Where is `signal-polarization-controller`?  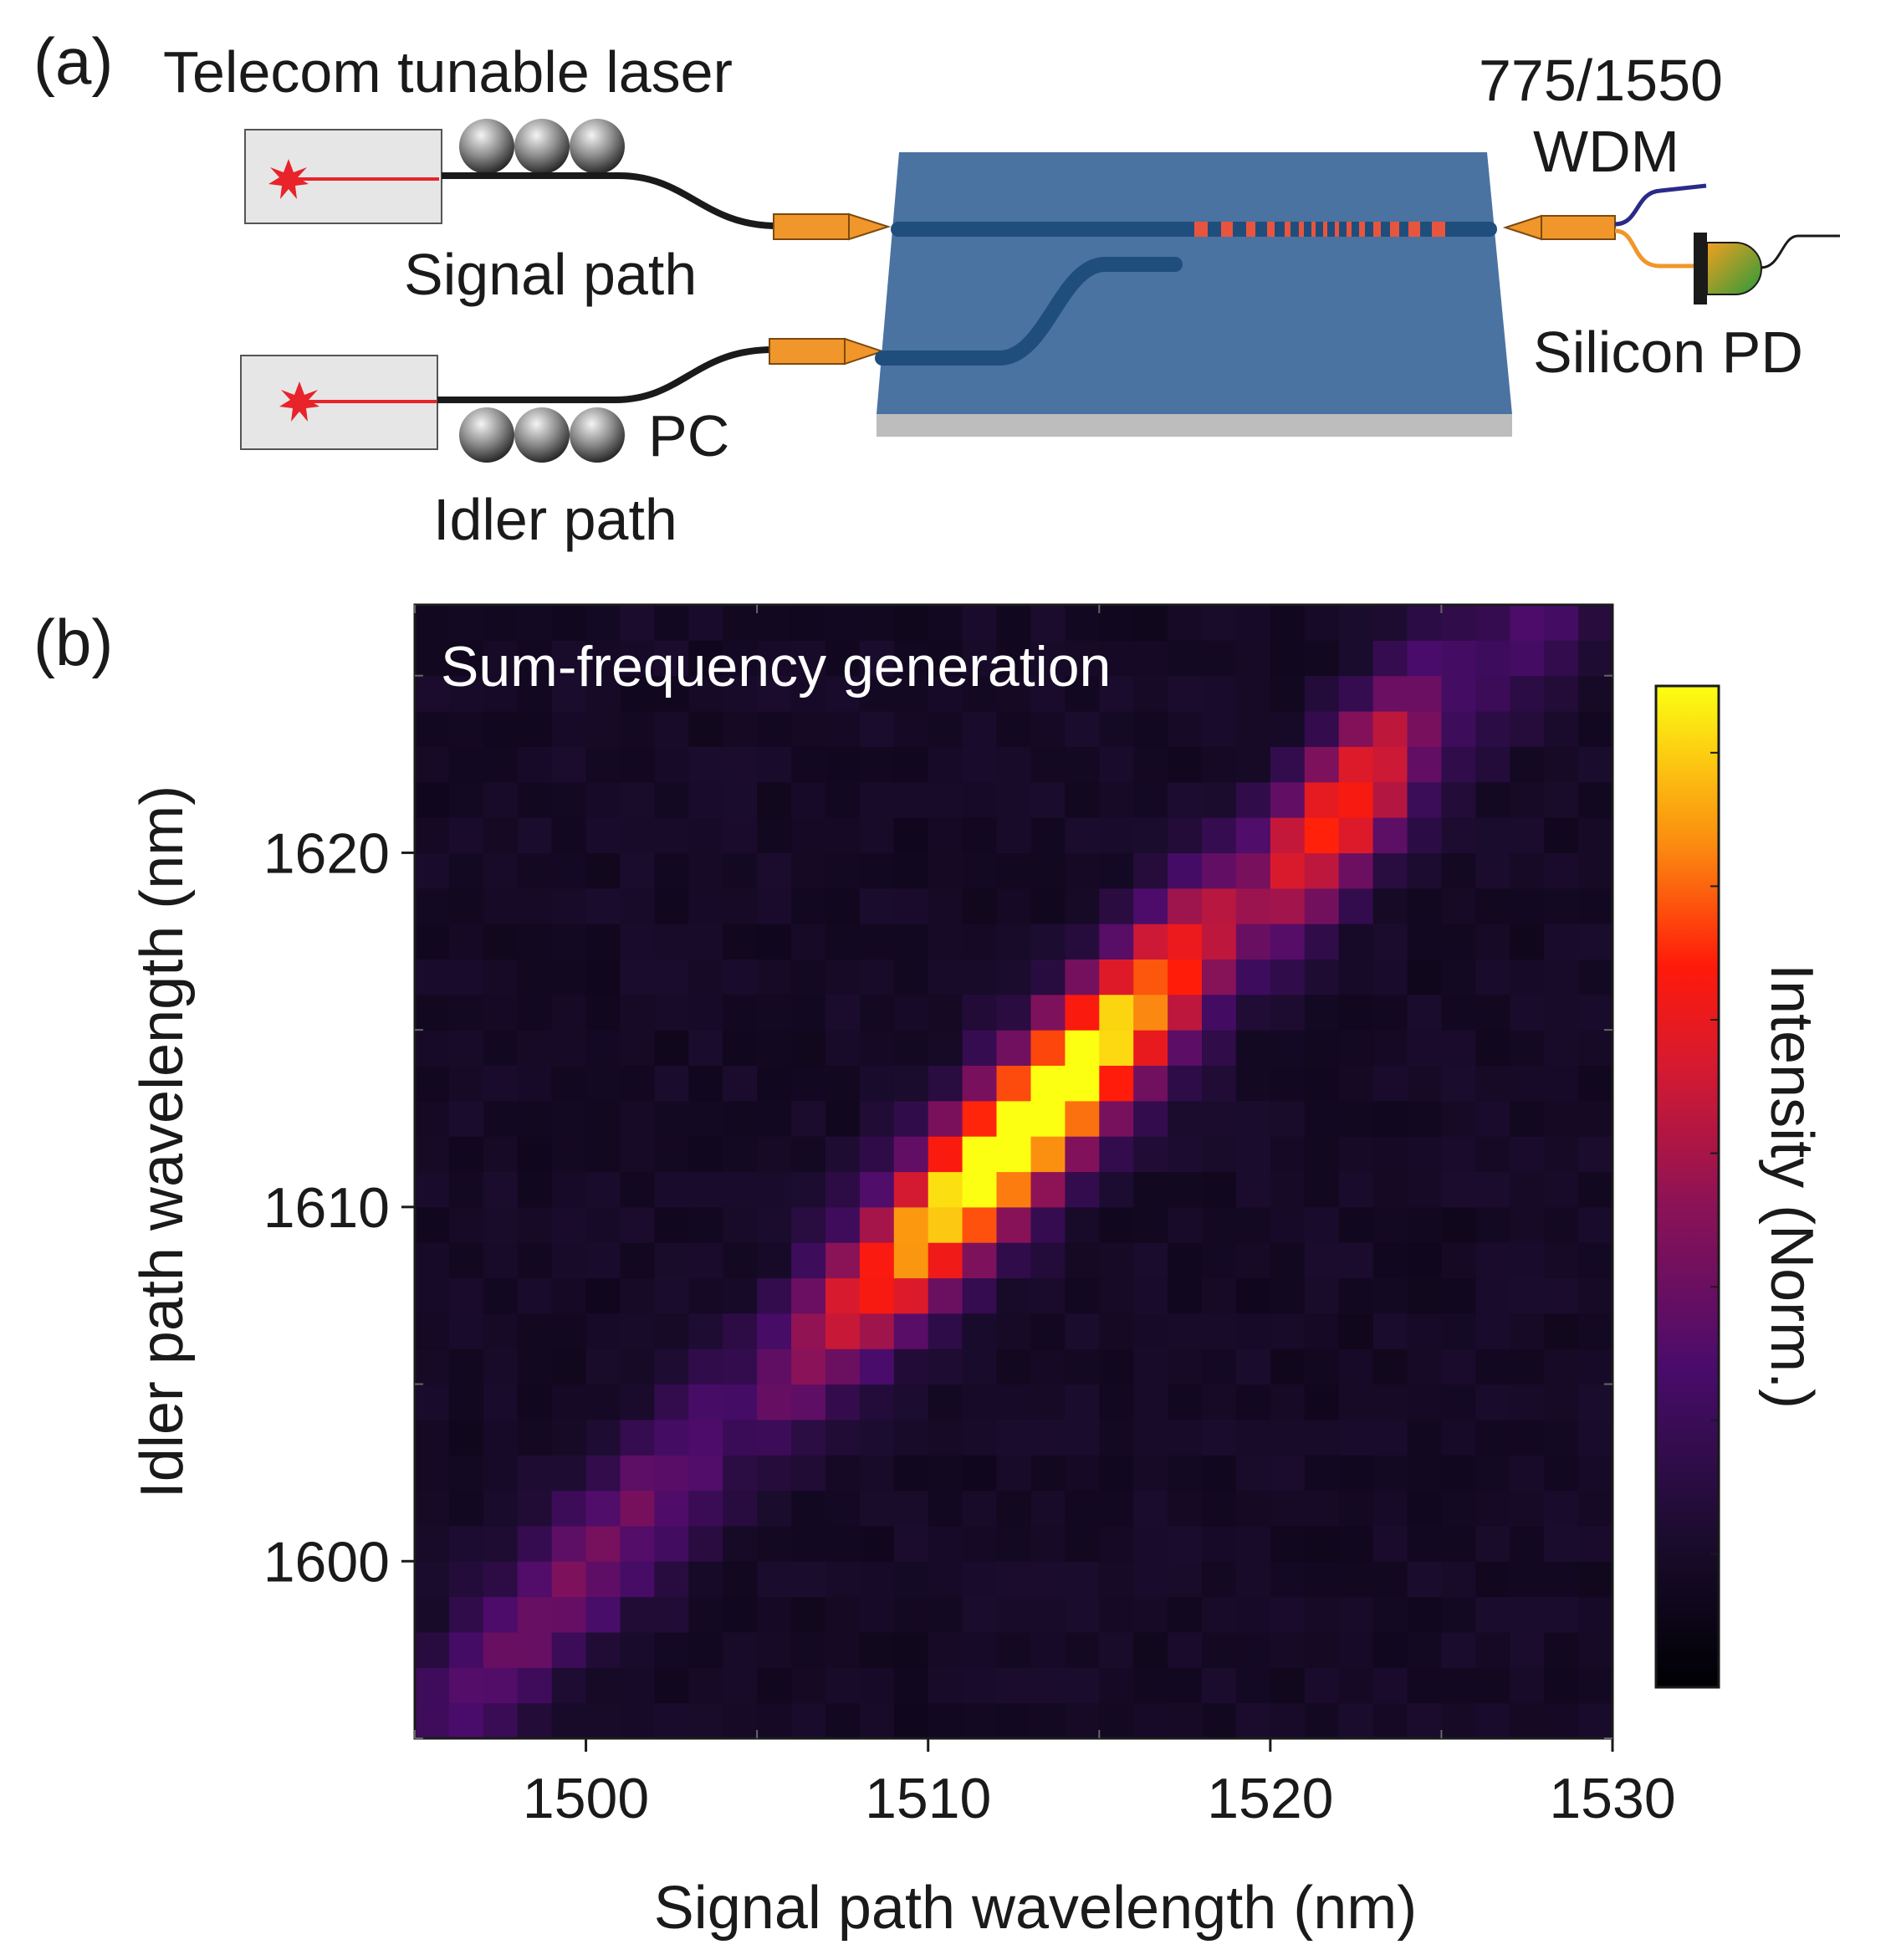 signal-polarization-controller is located at coordinates (542, 147).